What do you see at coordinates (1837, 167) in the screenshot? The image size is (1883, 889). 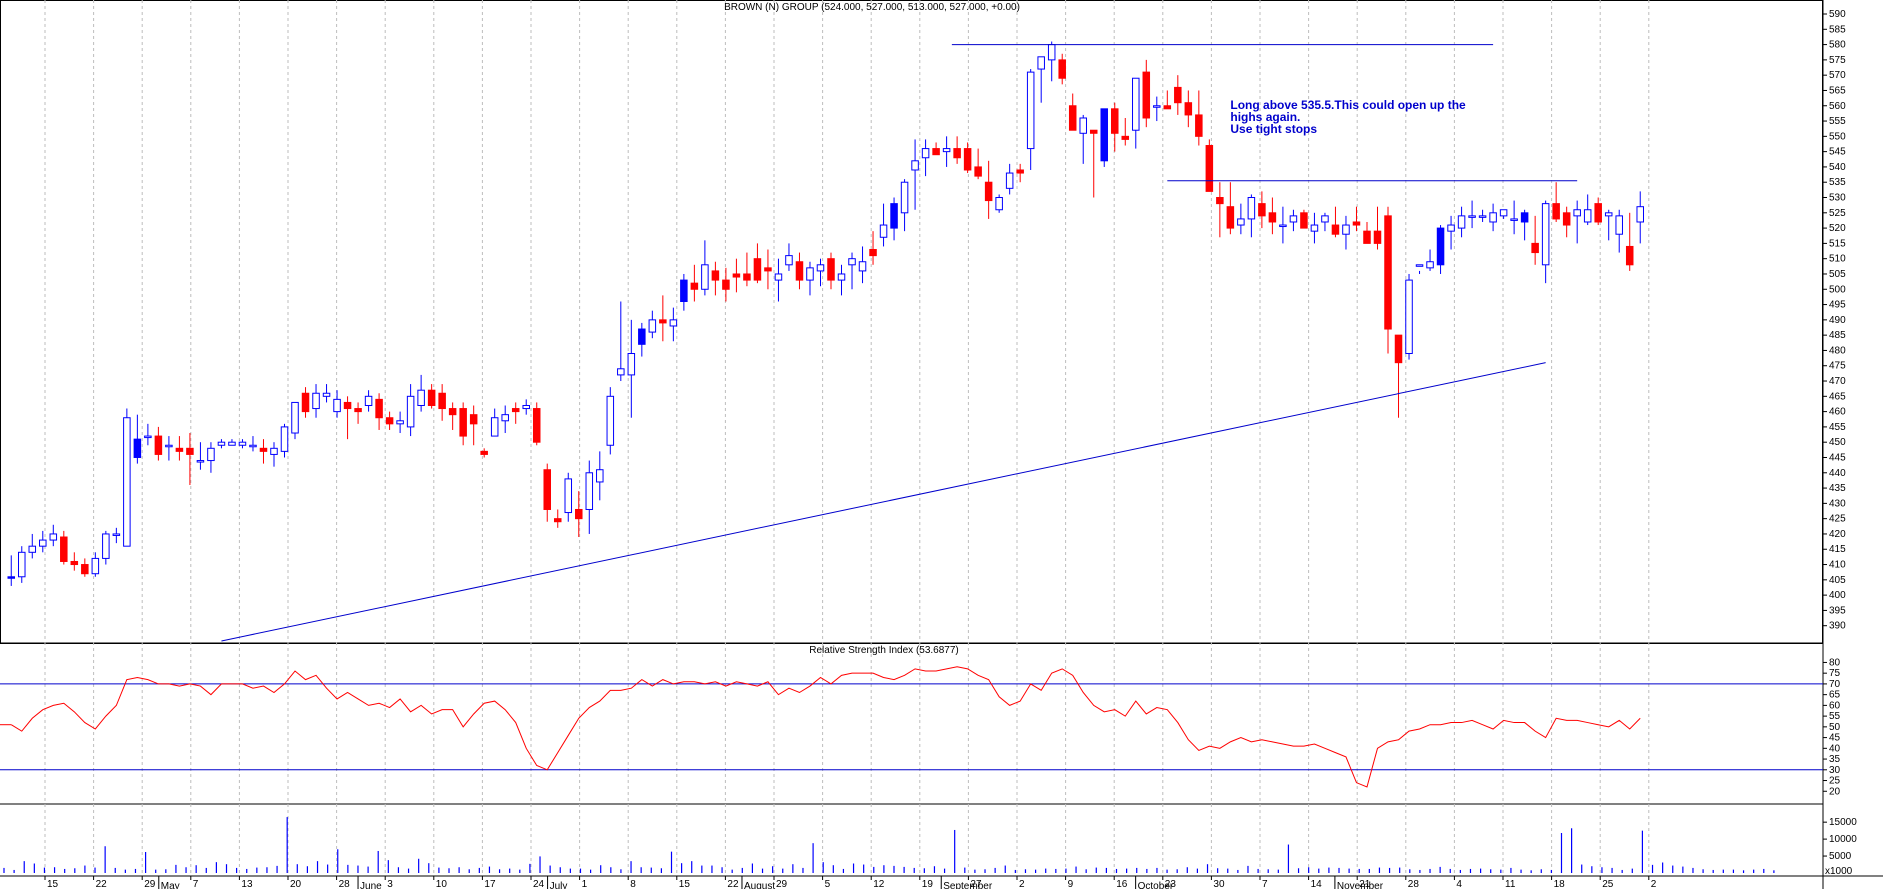 I see `price-tick-label: 540` at bounding box center [1837, 167].